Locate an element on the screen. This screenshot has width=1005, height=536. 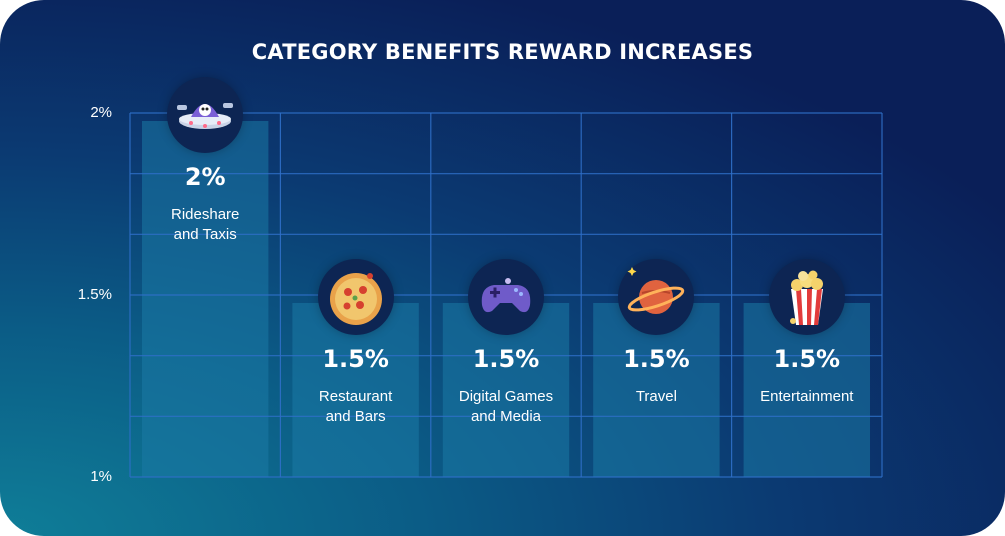
y-tick-label: 2% is located at coordinates (101, 112).